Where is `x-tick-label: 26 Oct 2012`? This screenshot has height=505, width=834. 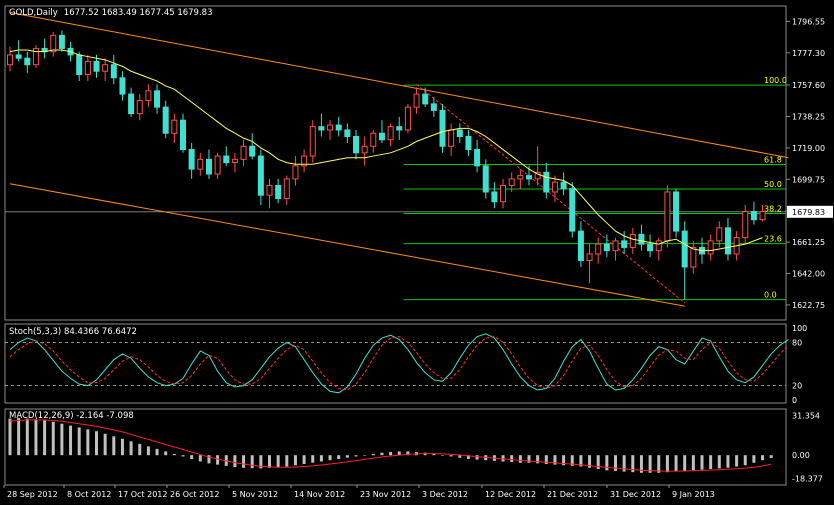 x-tick-label: 26 Oct 2012 is located at coordinates (194, 494).